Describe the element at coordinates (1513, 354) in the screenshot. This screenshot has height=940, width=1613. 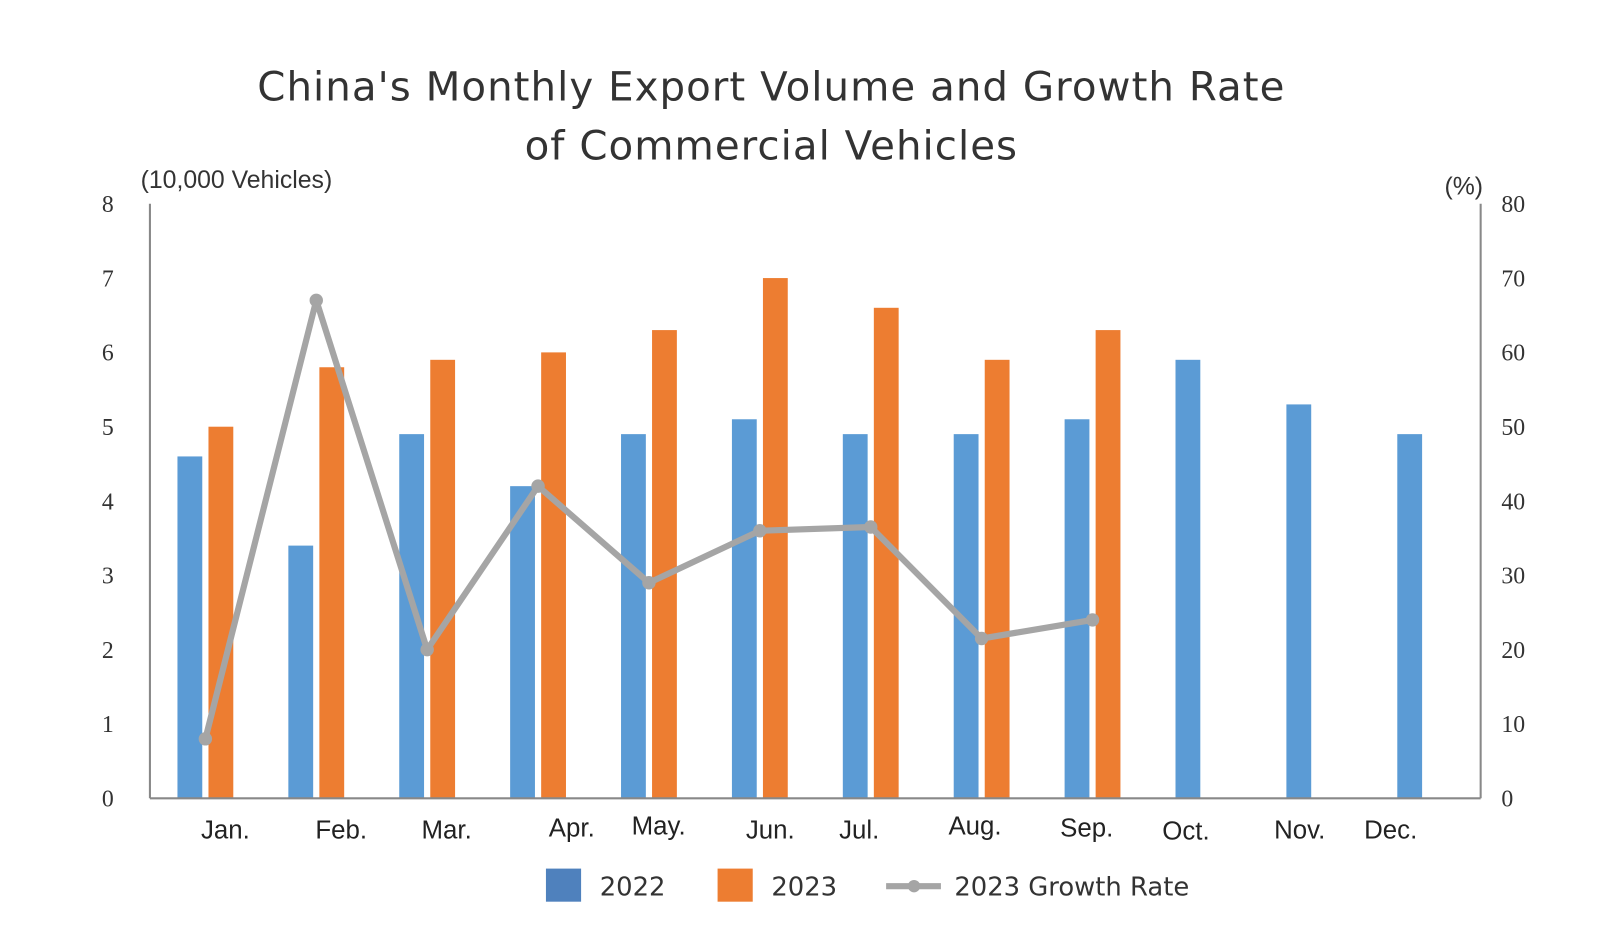
I see `y-right-tick-label: 60` at that location.